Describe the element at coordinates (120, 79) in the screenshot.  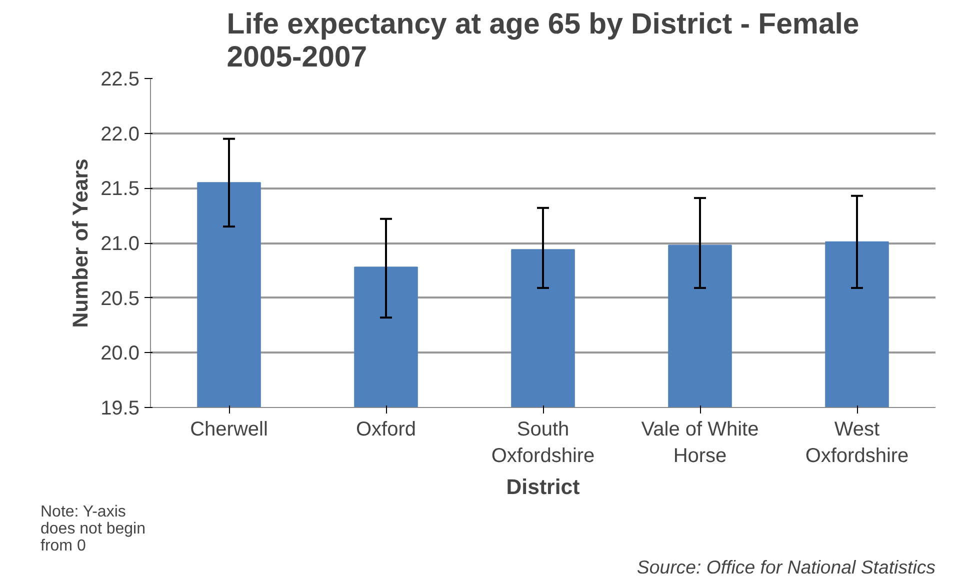
I see `y-tick-label: 22.5` at that location.